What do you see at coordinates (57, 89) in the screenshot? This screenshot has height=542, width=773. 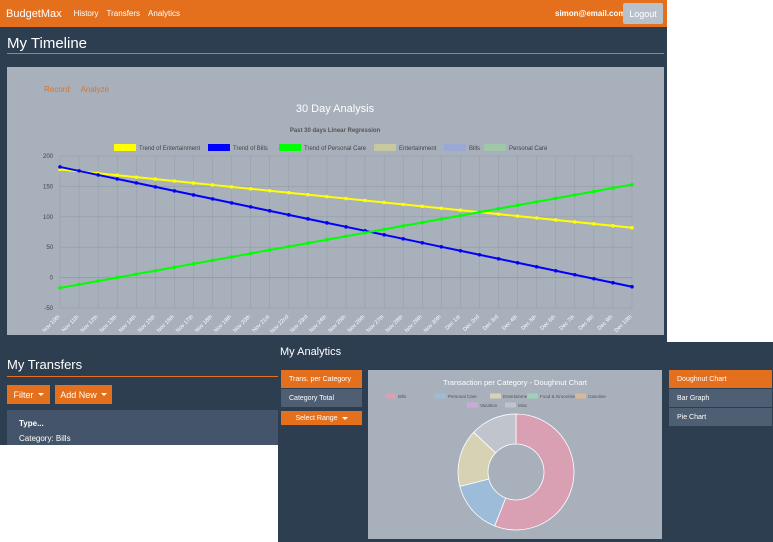 I see `tab-record: Record` at bounding box center [57, 89].